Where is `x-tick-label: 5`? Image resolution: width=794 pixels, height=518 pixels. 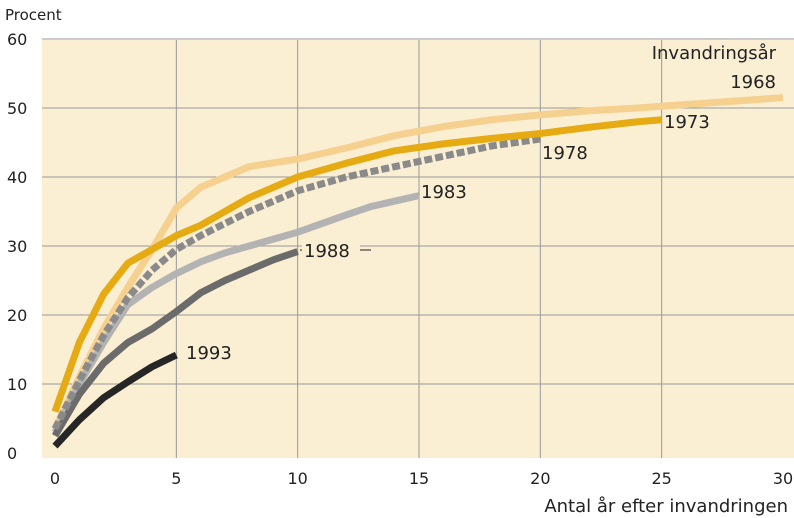
x-tick-label: 5 is located at coordinates (176, 478).